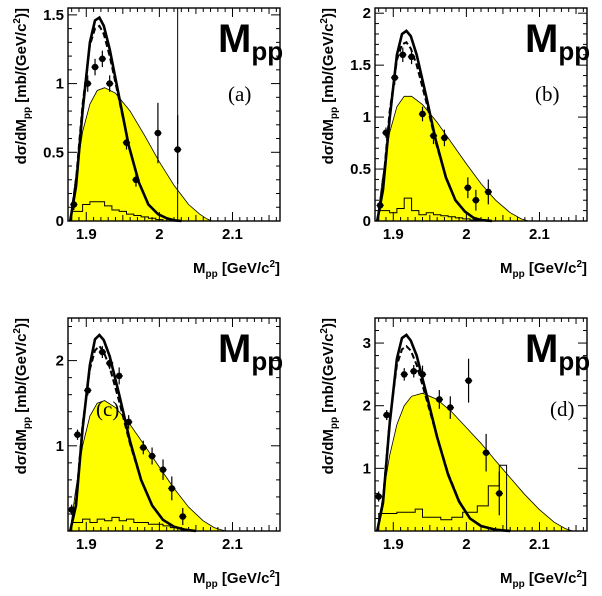  I want to click on panel-c-dashed-curve, so click(133, 438).